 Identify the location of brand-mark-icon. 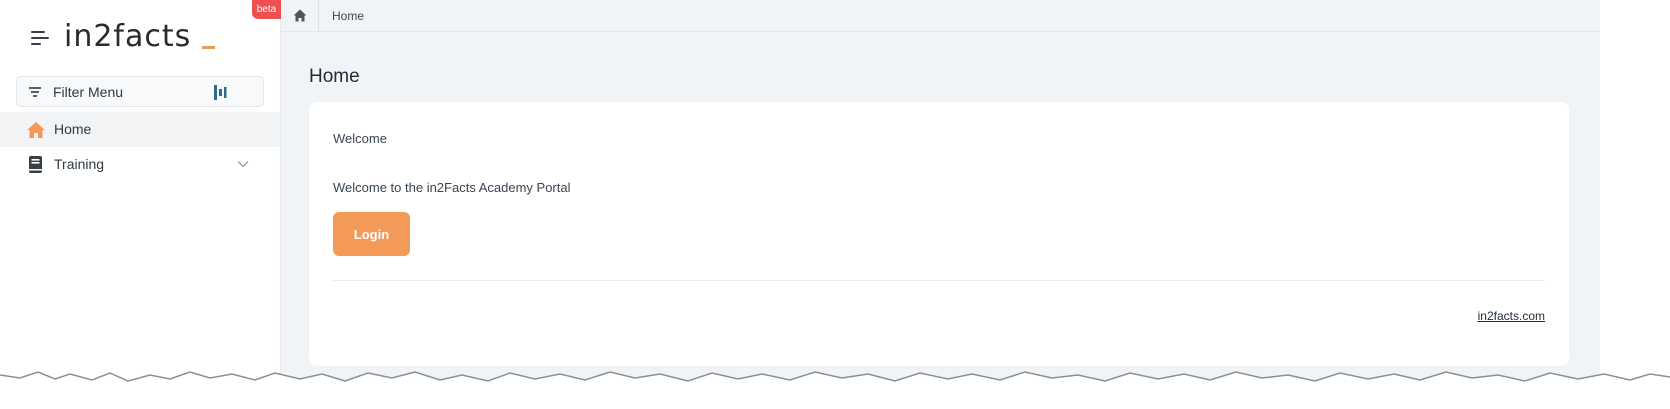
(220, 92).